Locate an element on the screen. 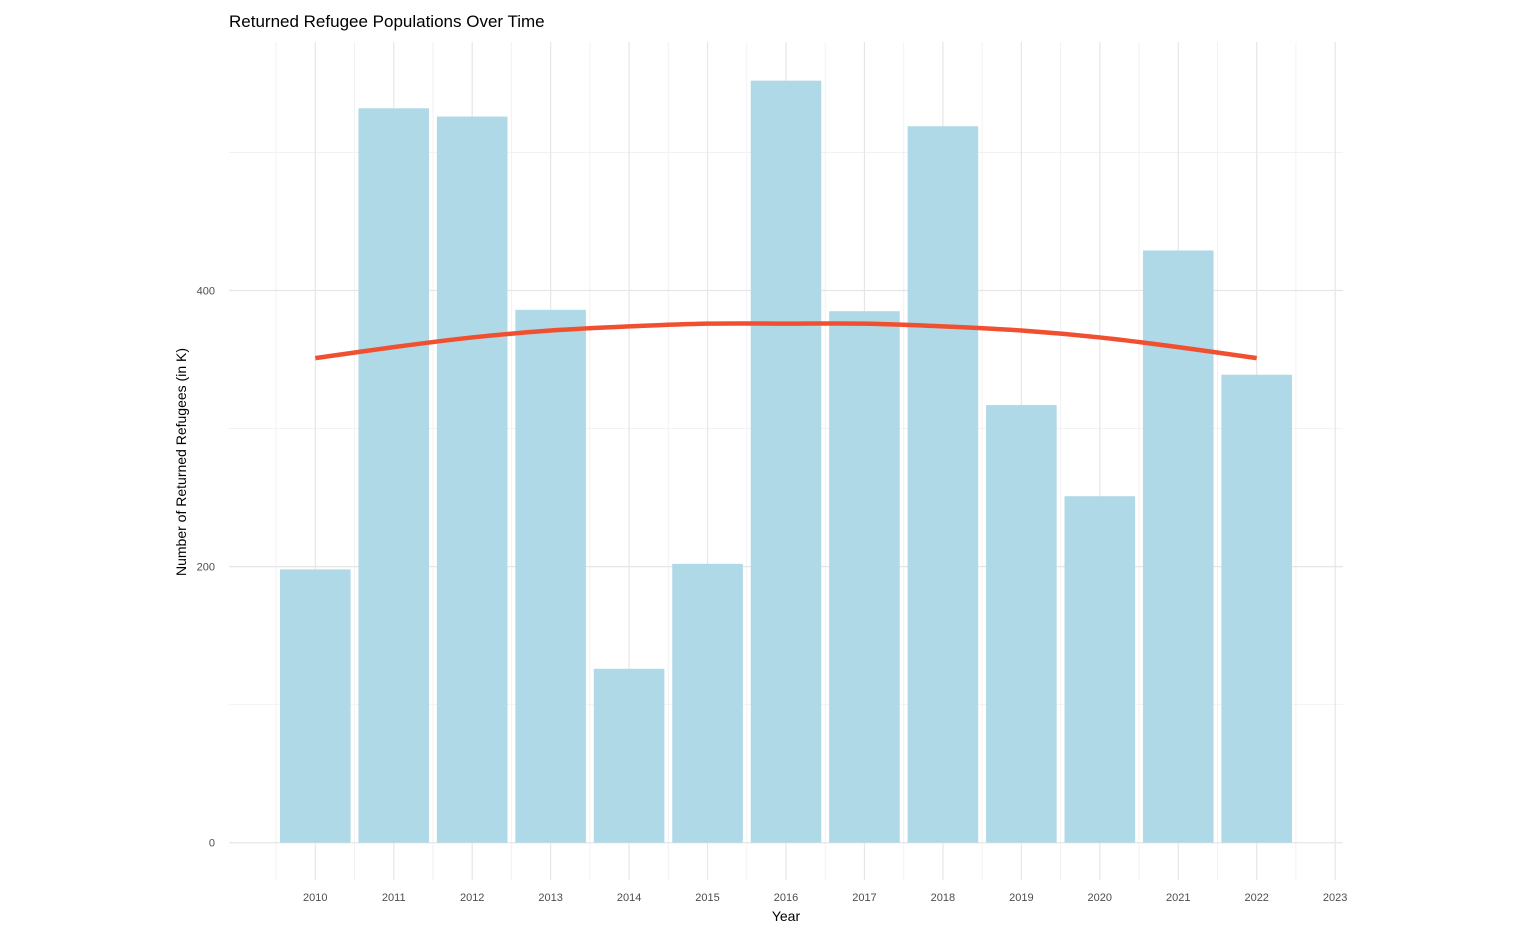 This screenshot has width=1520, height=939. bar-2016 is located at coordinates (786, 461).